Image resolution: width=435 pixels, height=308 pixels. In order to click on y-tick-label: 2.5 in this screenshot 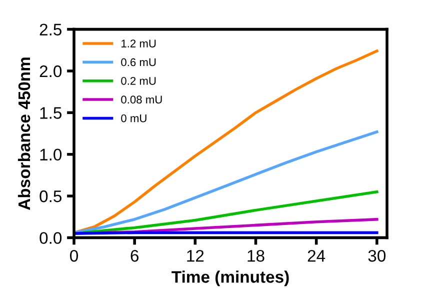, I will do `click(51, 30)`.